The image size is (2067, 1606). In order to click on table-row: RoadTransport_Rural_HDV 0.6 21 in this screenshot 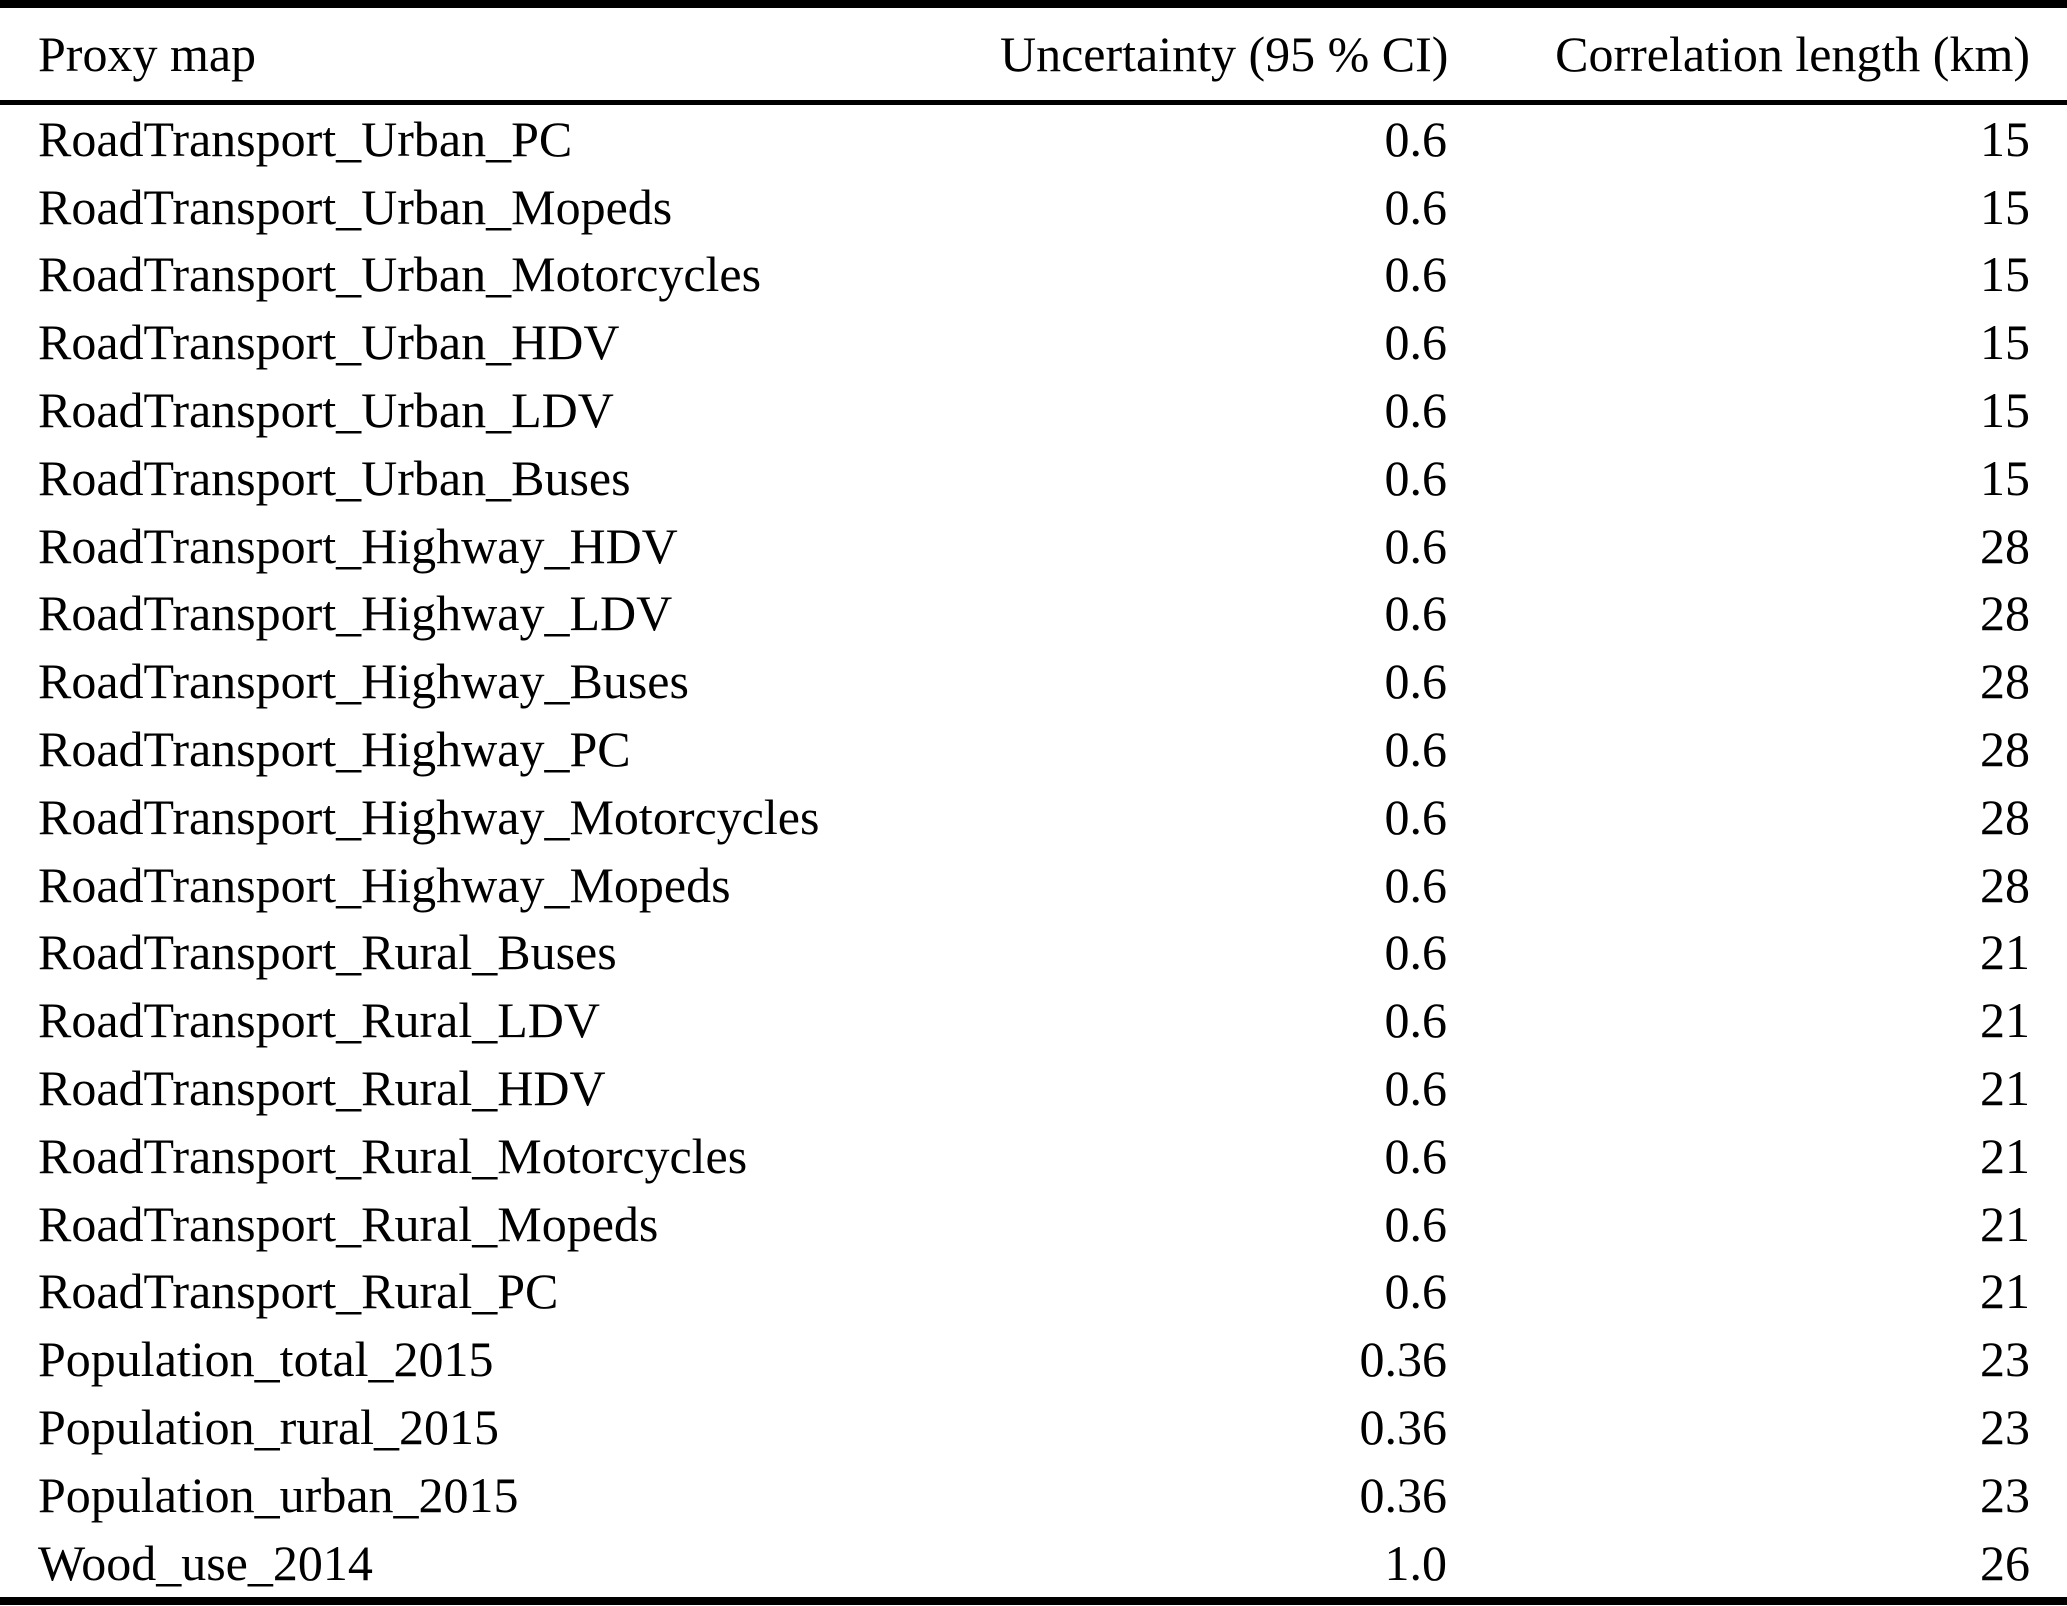, I will do `click(1033, 1088)`.